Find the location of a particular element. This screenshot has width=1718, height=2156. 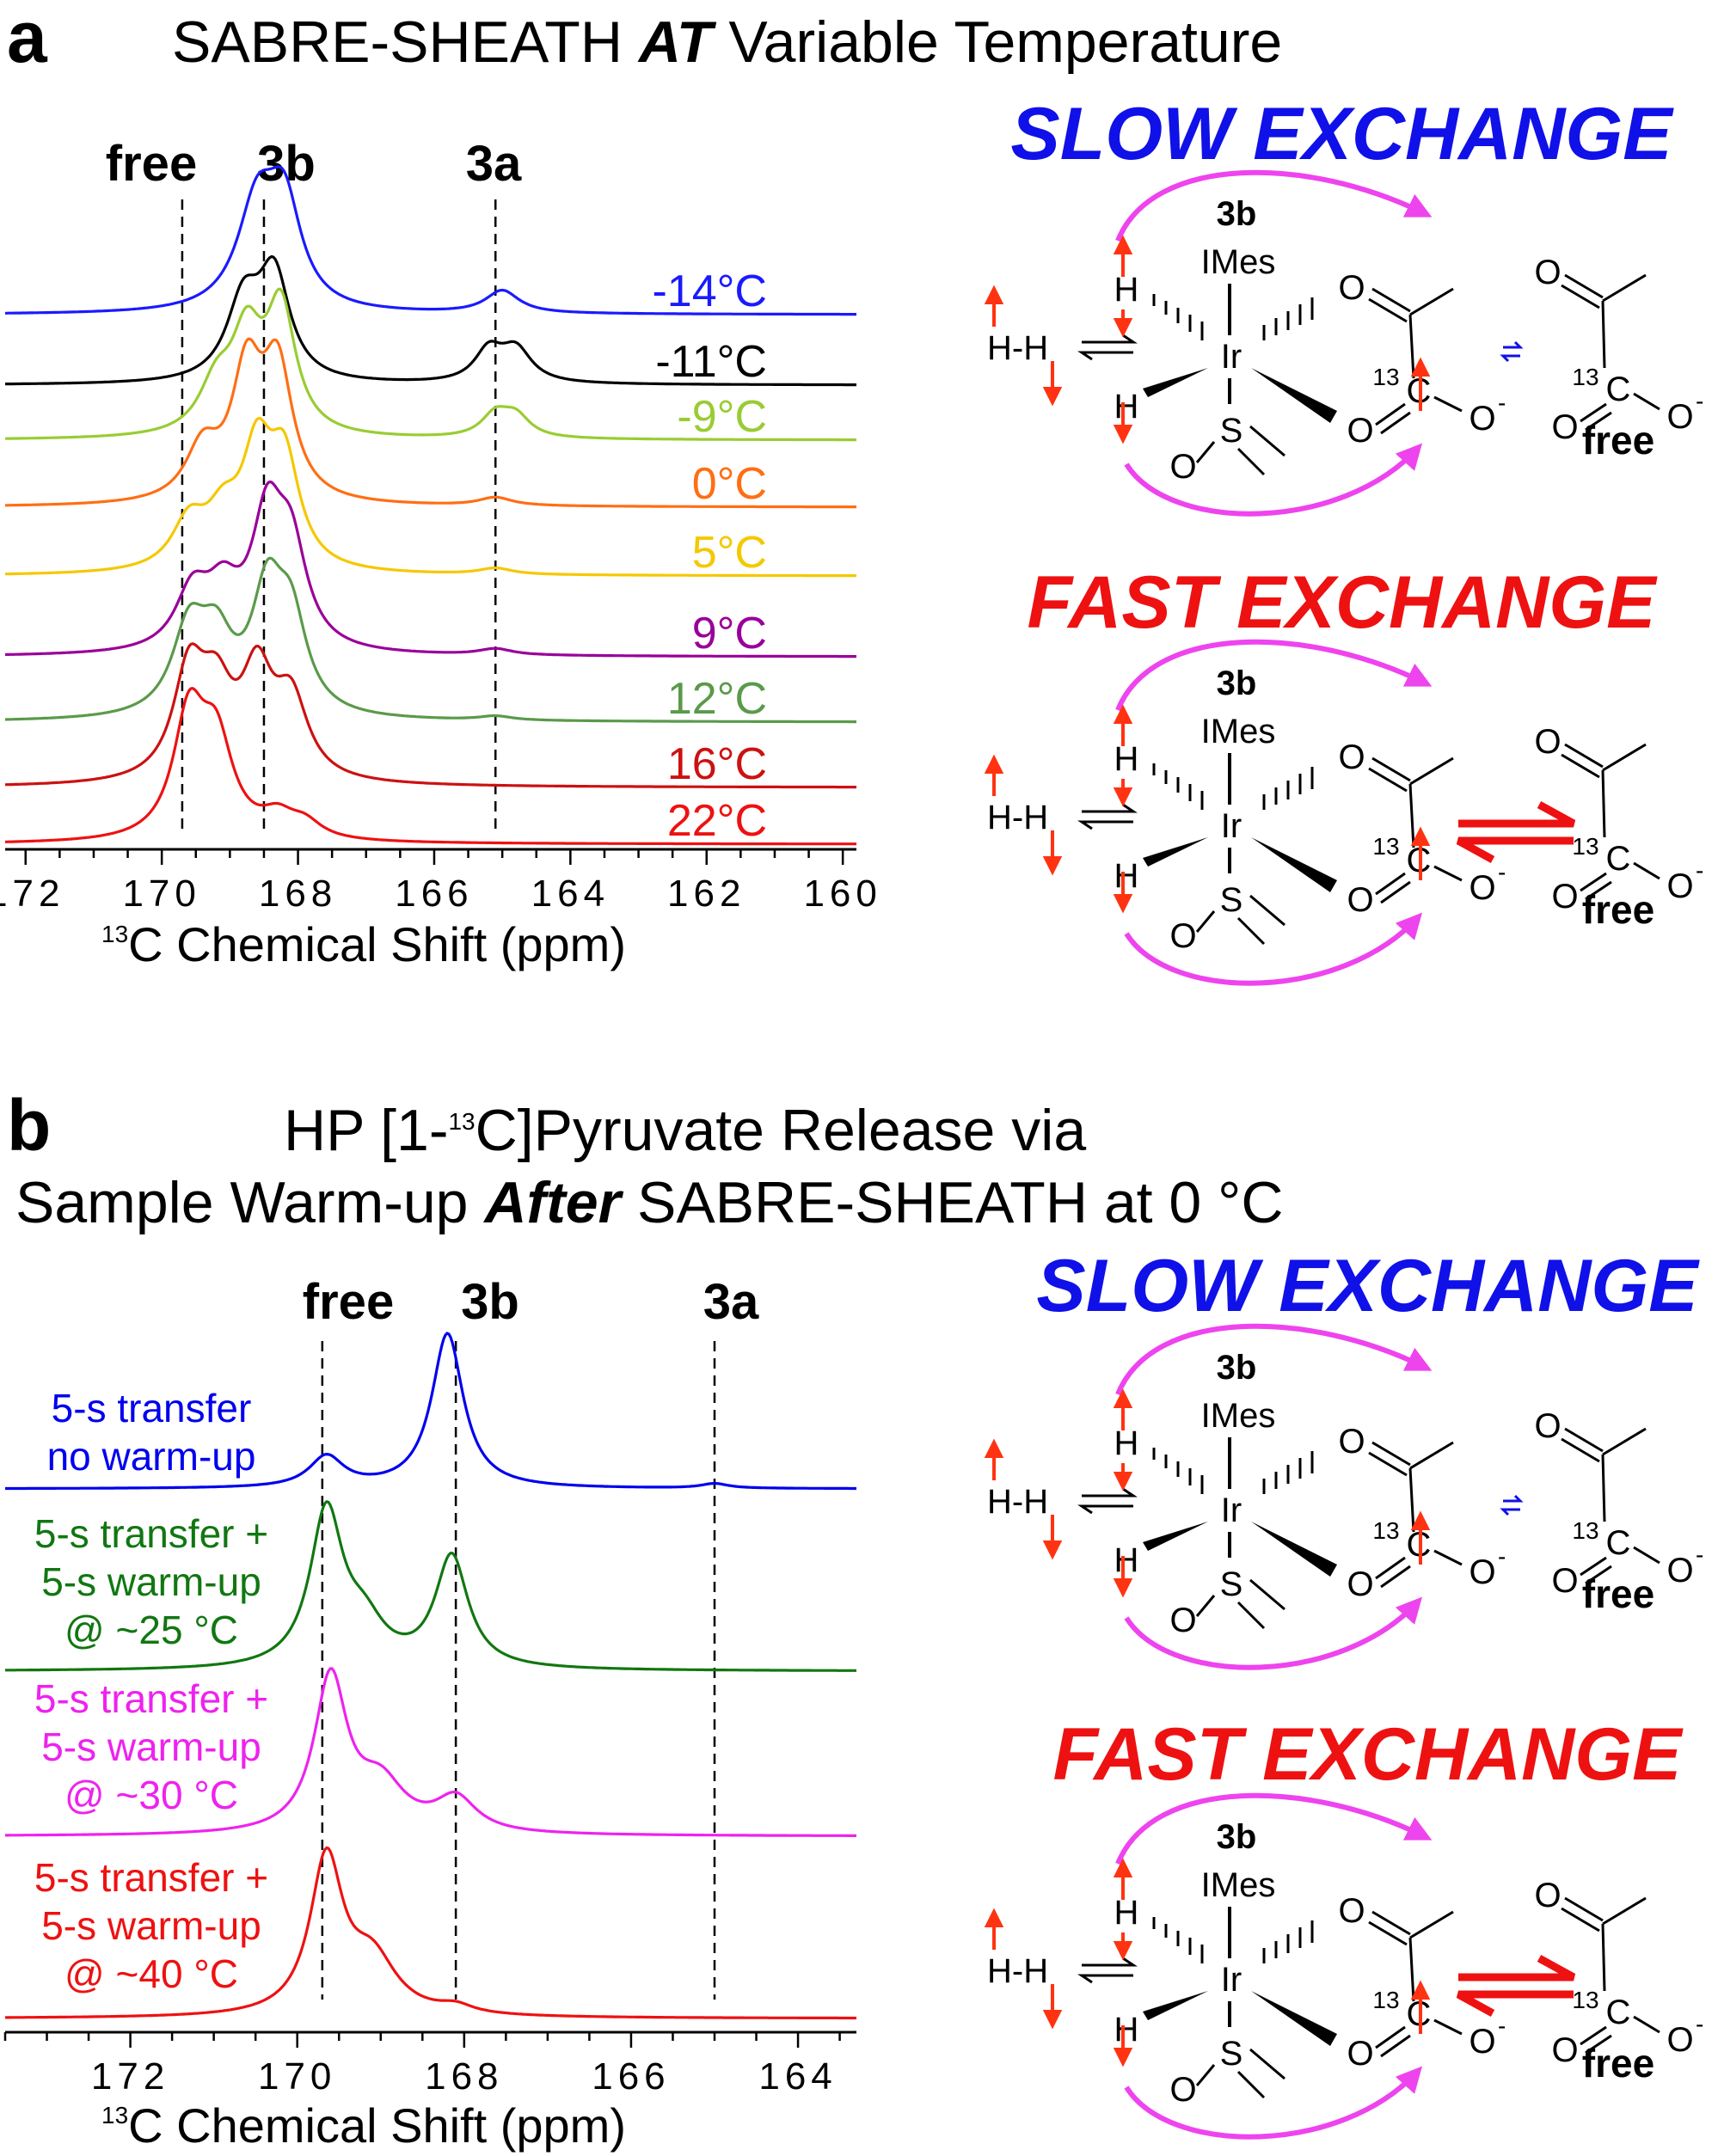

series-label-5: 5°C is located at coordinates (730, 553).